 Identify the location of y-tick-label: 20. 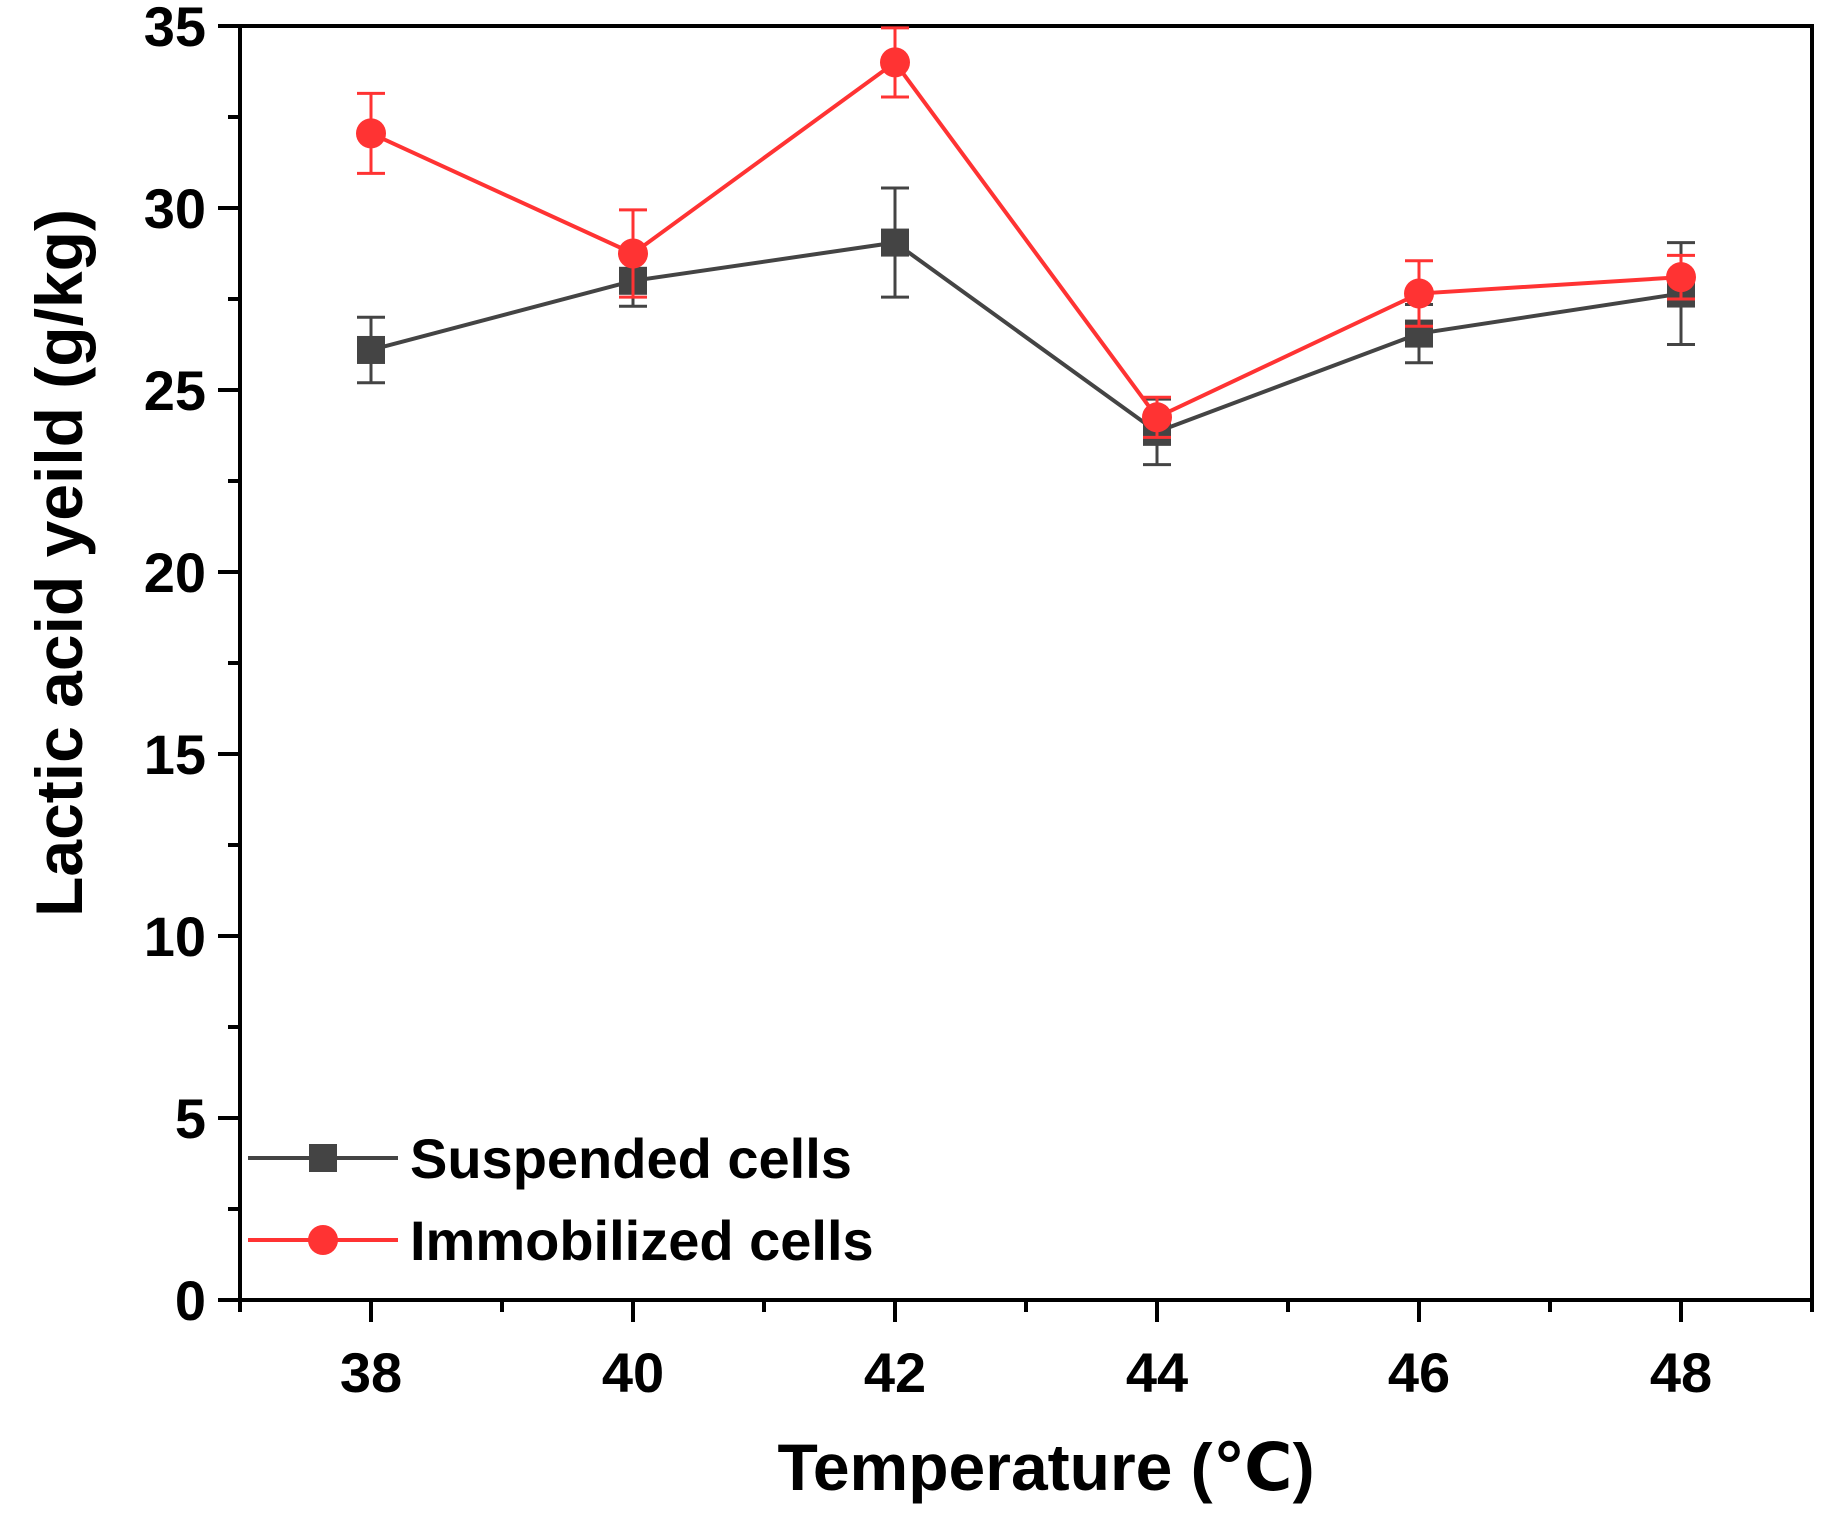
(175, 572).